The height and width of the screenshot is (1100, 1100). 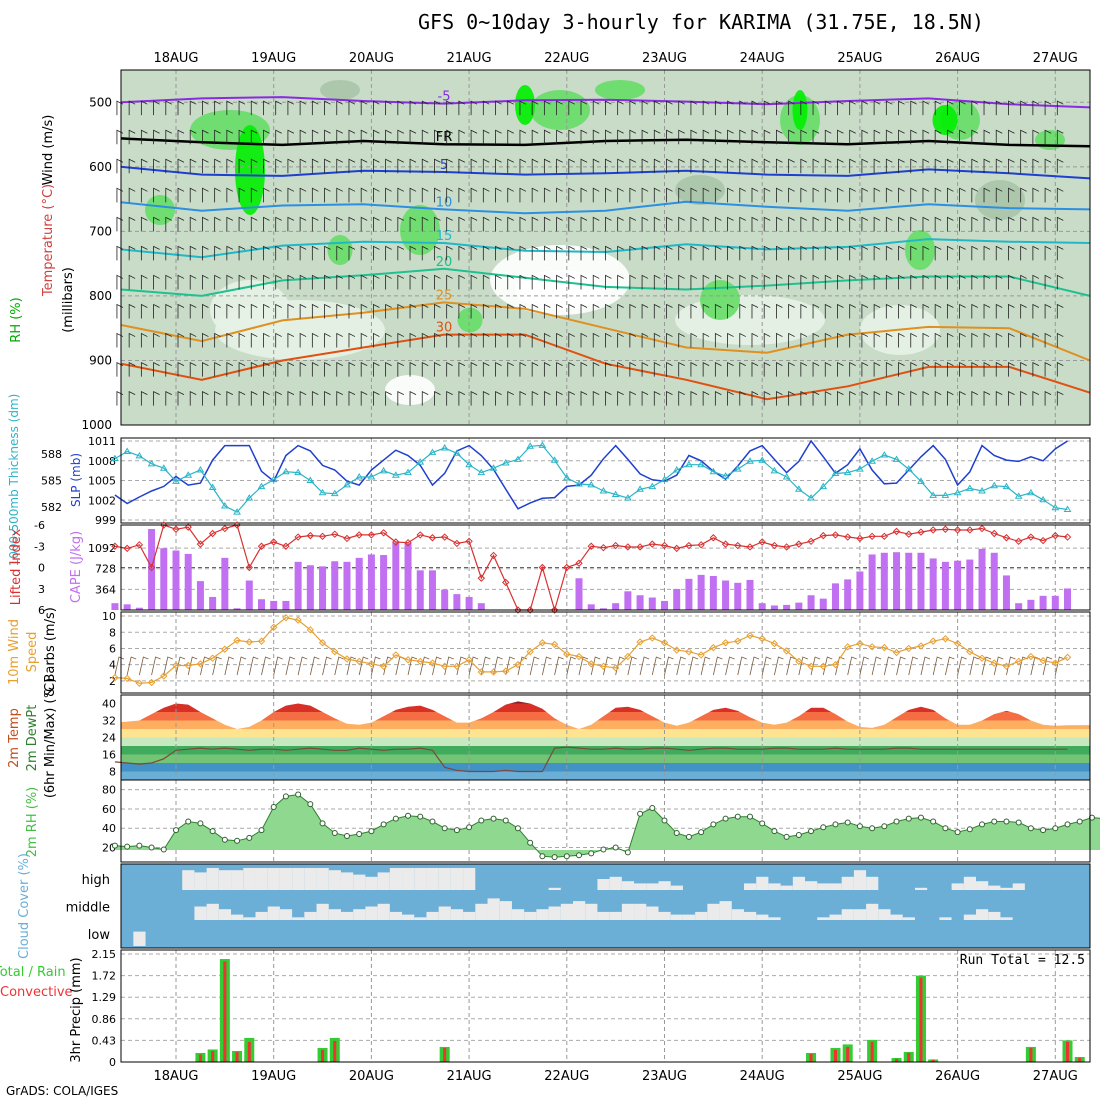 What do you see at coordinates (104, 1040) in the screenshot?
I see `precip-tick-label: 0.43` at bounding box center [104, 1040].